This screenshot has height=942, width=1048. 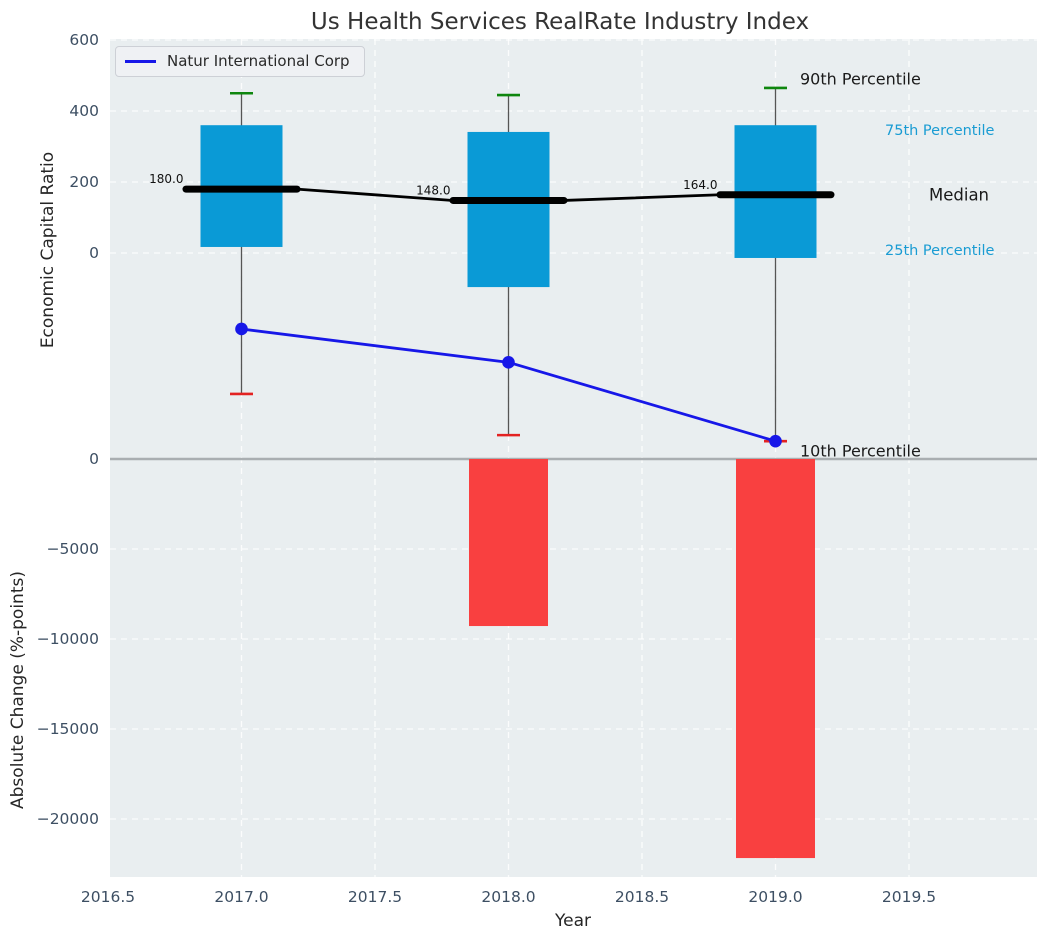 What do you see at coordinates (166, 179) in the screenshot?
I see `median-value-label: 180.0` at bounding box center [166, 179].